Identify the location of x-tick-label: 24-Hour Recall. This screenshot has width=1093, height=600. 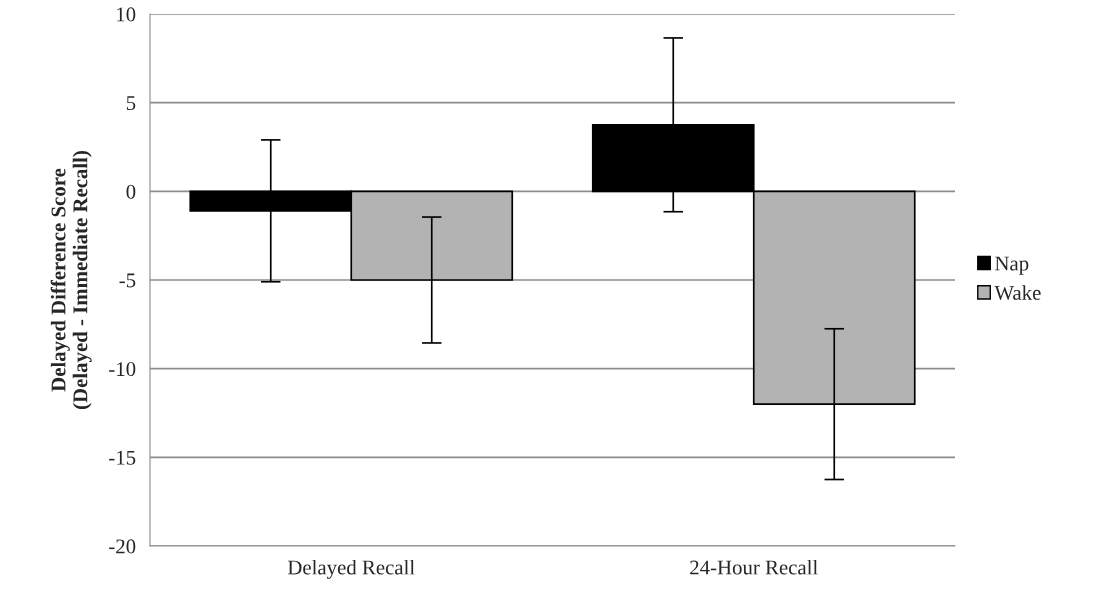
(754, 567).